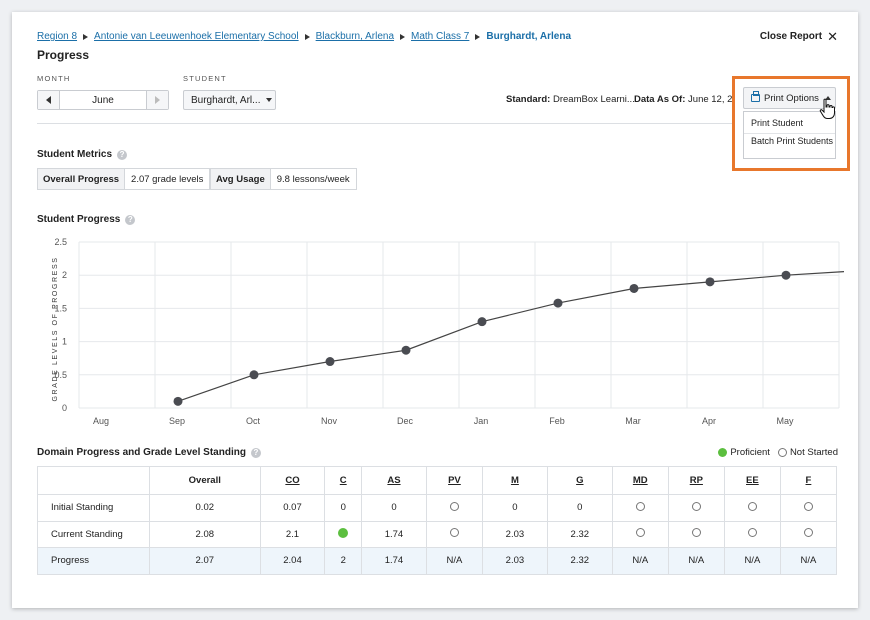  I want to click on close-icon: ✕, so click(832, 36).